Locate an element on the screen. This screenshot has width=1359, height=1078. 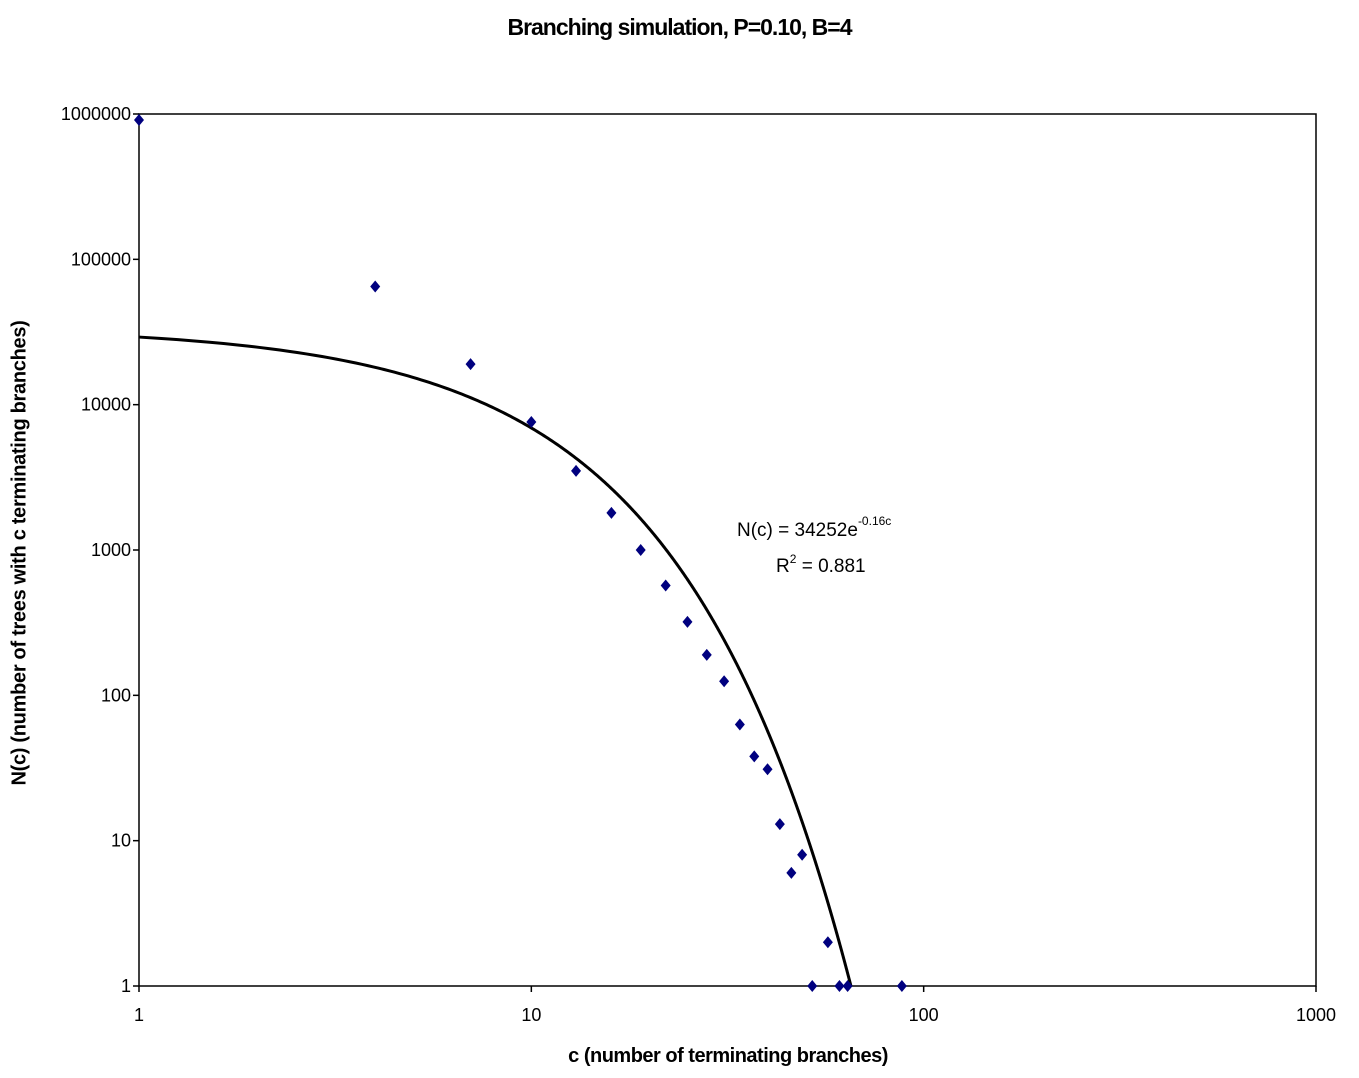
y-tick-label: 1000 is located at coordinates (111, 550).